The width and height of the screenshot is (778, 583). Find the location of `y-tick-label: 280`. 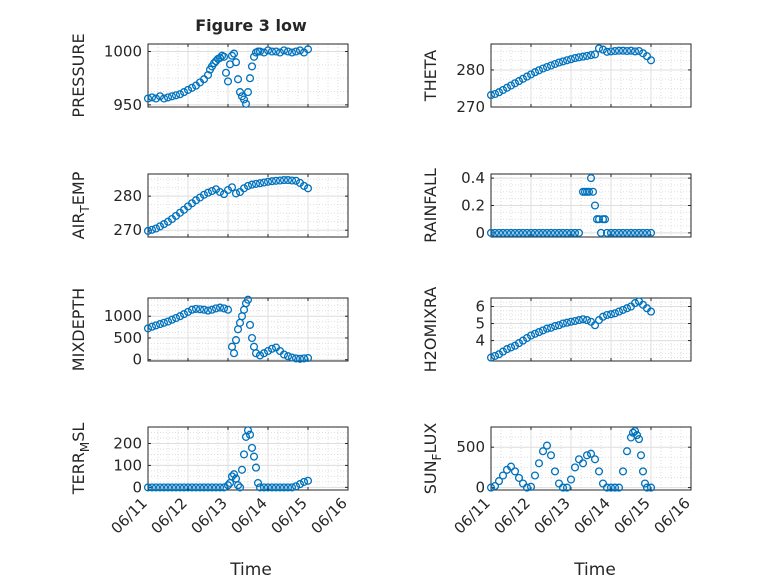

y-tick-label: 280 is located at coordinates (470, 70).